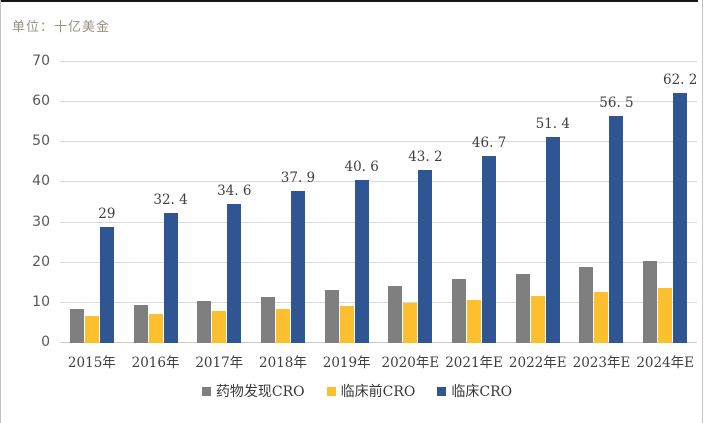 This screenshot has width=714, height=423. Describe the element at coordinates (91, 329) in the screenshot. I see `bar-临床前CRO-2015年` at that location.